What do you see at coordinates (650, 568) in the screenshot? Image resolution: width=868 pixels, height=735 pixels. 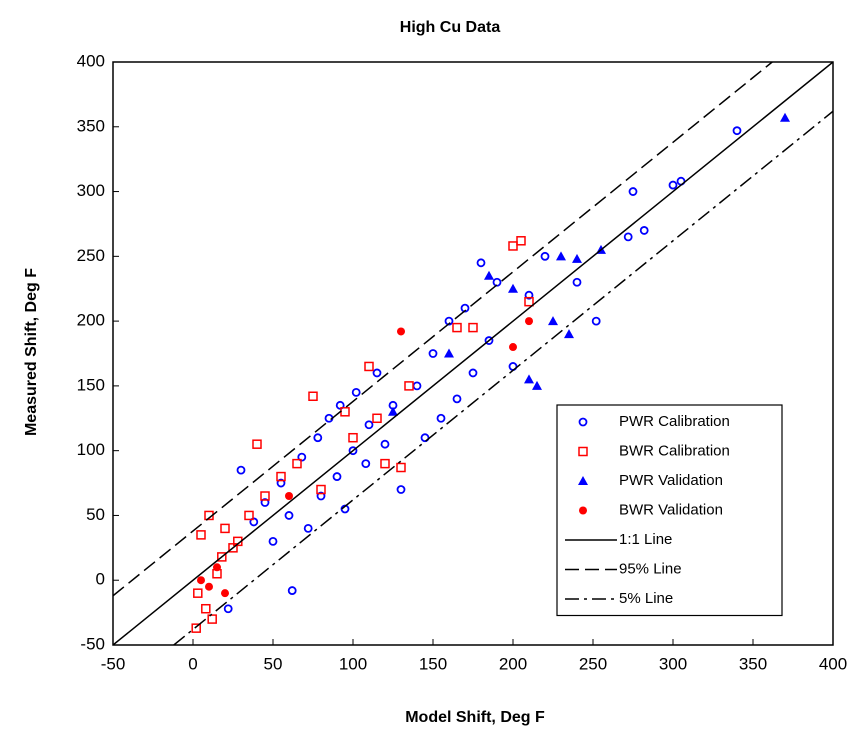 I see `legend-label: 95% Line` at bounding box center [650, 568].